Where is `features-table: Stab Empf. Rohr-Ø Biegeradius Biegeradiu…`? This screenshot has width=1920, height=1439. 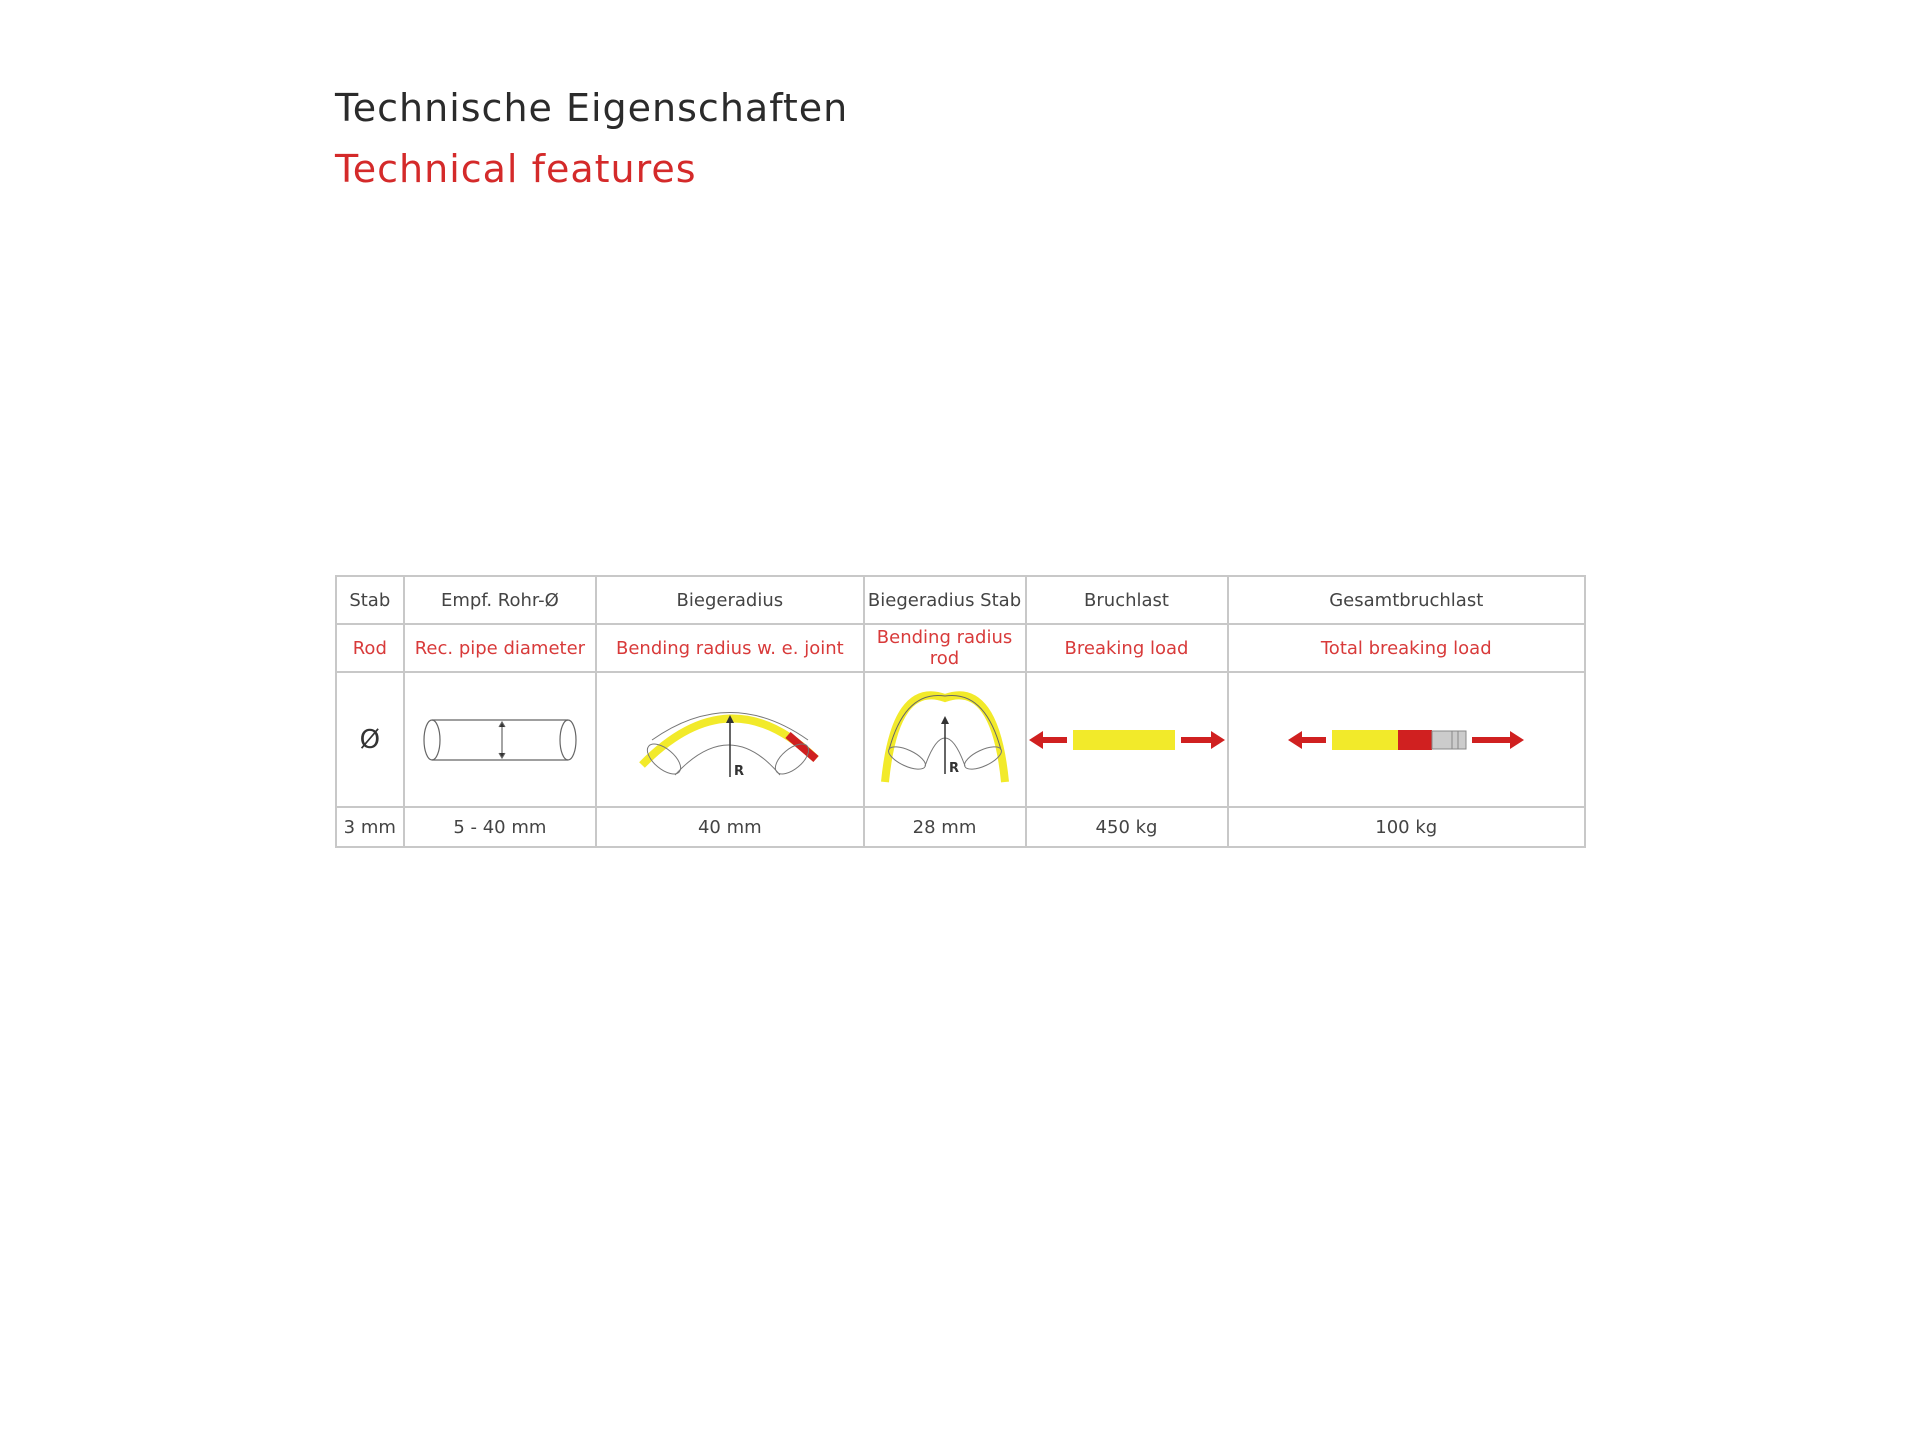 features-table: Stab Empf. Rohr-Ø Biegeradius Biegeradiu… is located at coordinates (961, 711).